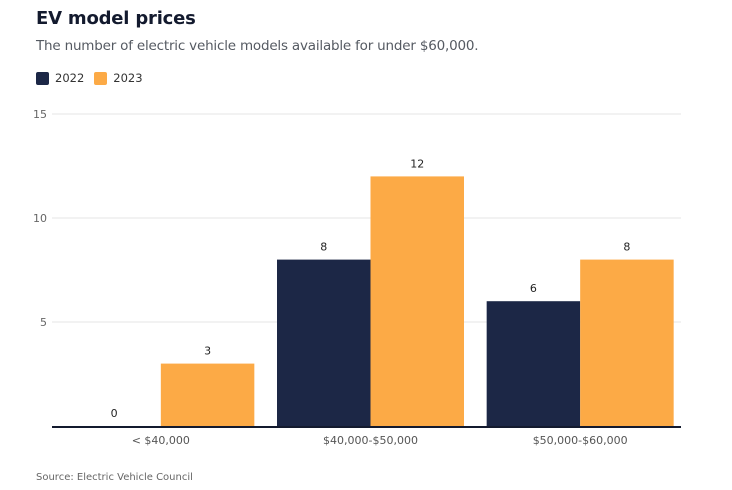  I want to click on data-label: 6, so click(533, 288).